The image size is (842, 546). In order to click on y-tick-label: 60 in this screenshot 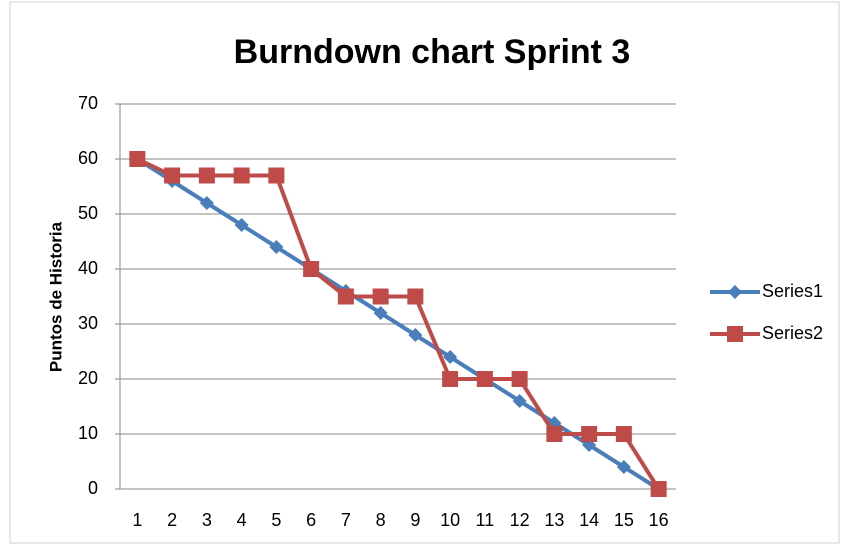, I will do `click(88, 158)`.